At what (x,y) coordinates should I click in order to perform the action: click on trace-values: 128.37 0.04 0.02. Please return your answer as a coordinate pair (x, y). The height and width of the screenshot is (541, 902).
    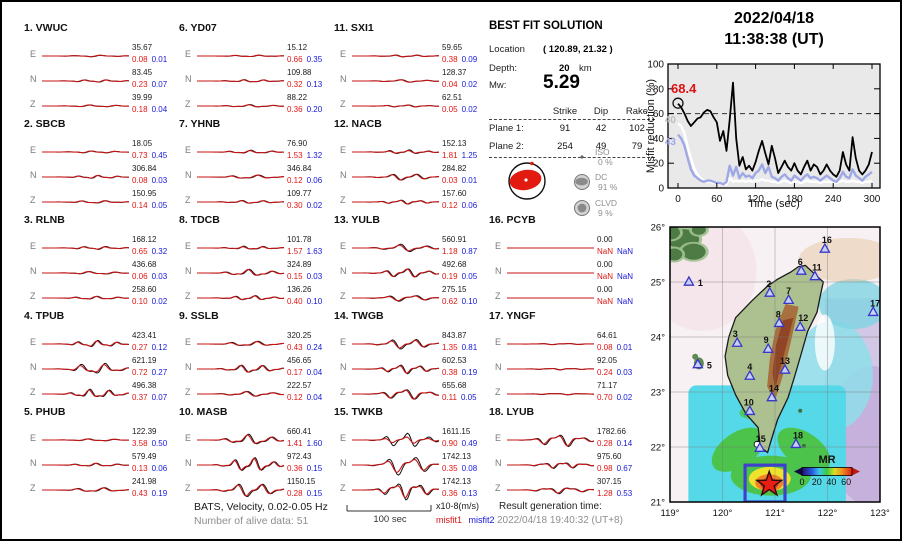
    Looking at the image, I should click on (467, 78).